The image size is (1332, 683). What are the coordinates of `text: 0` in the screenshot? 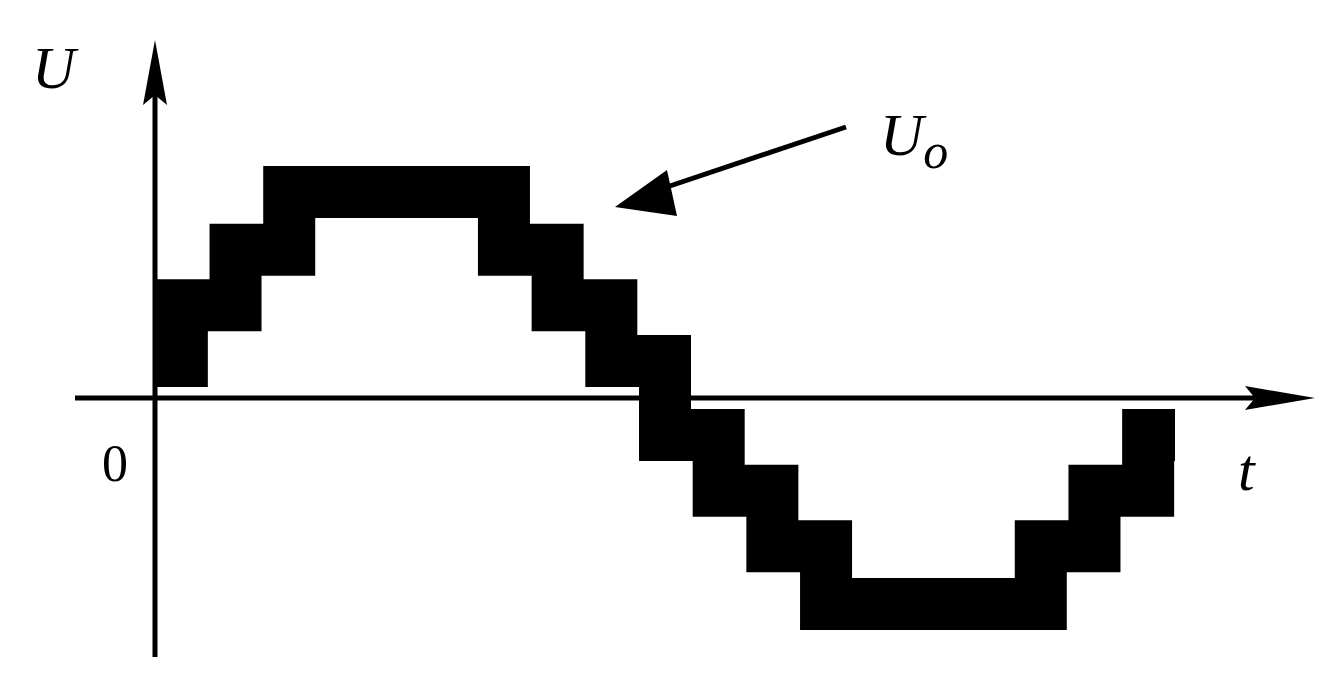 It's located at (115, 463).